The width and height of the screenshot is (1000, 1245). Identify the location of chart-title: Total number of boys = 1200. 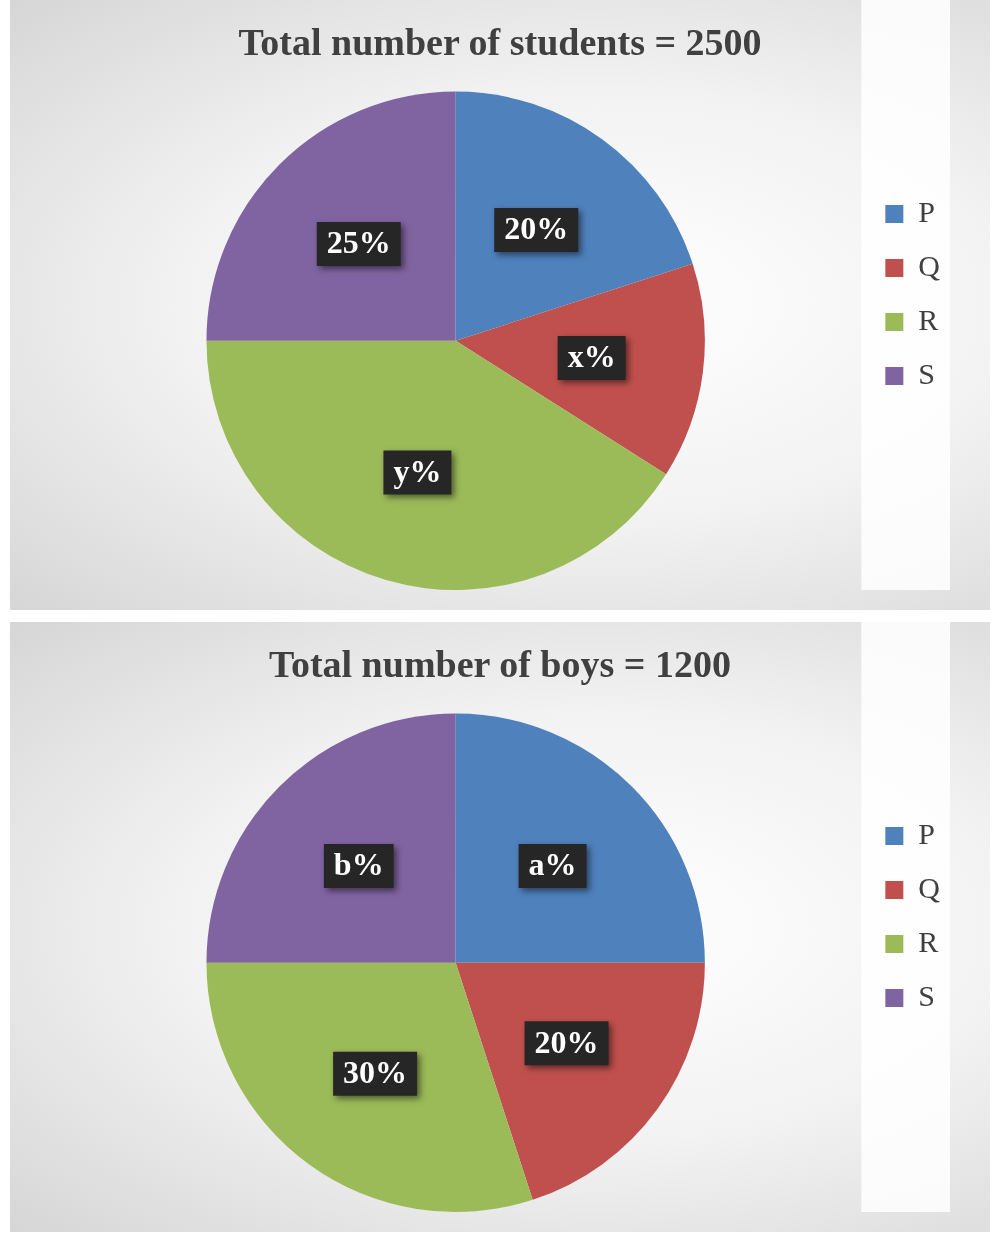
(500, 663).